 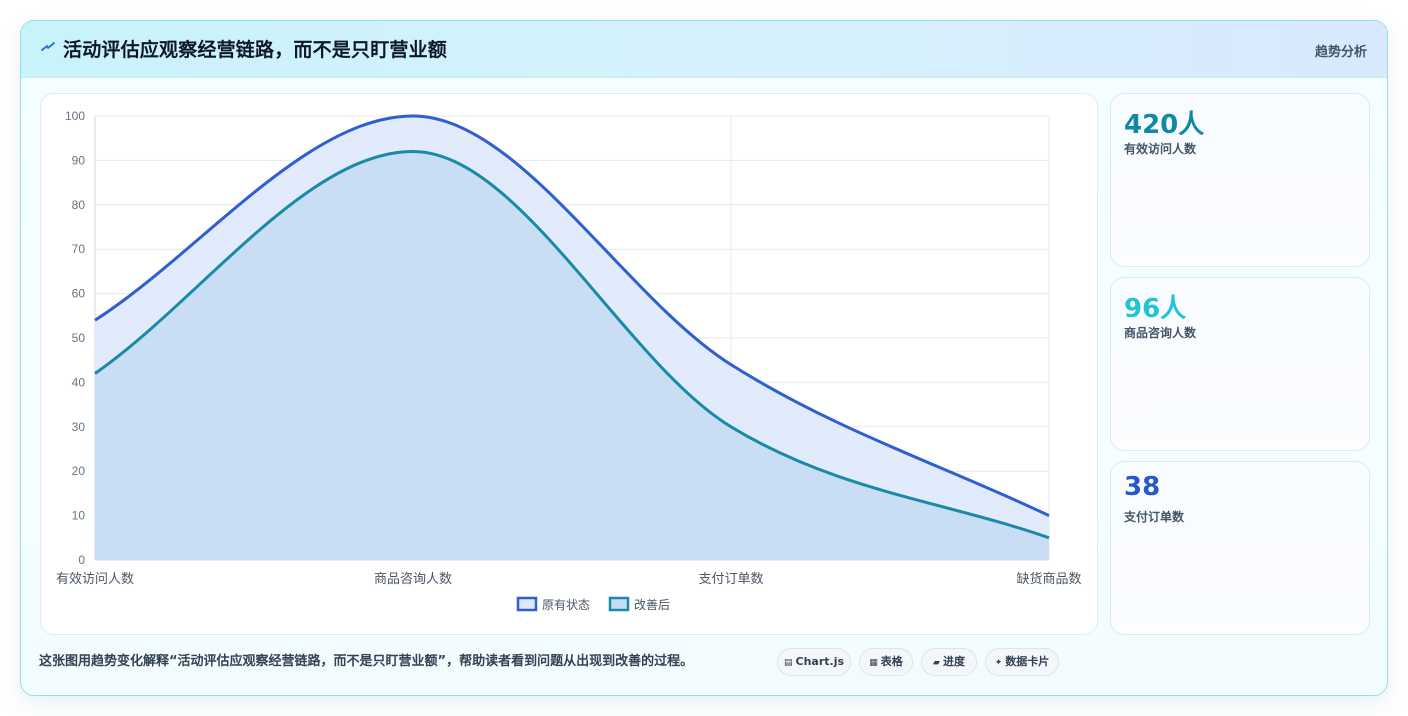 I want to click on y-tick-label: 70, so click(x=79, y=249).